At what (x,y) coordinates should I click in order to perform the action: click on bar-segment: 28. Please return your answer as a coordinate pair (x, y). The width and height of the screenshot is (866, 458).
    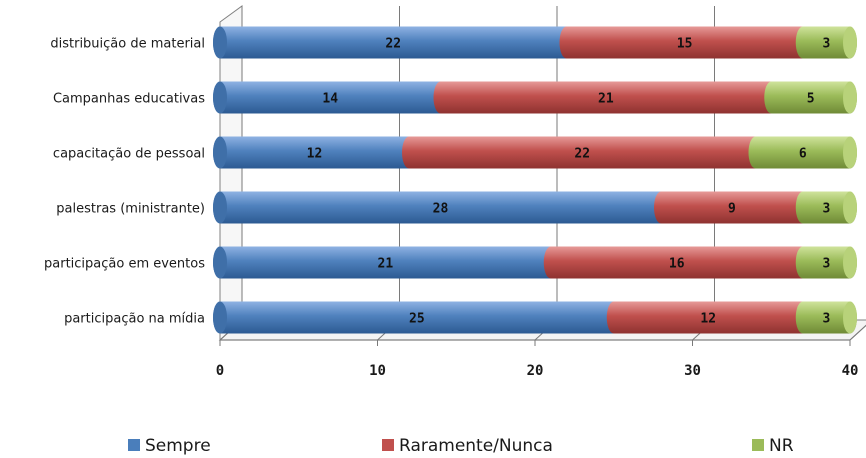
    Looking at the image, I should click on (440, 208).